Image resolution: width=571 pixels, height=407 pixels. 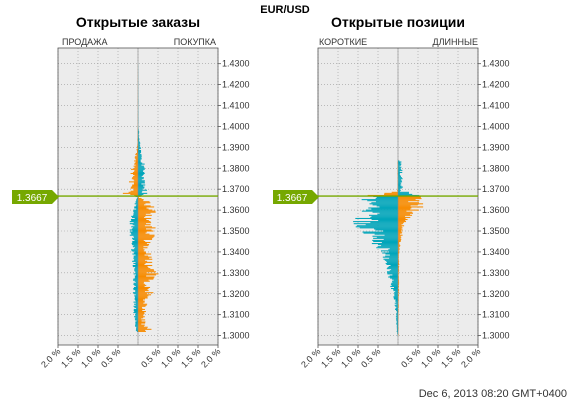 What do you see at coordinates (236, 85) in the screenshot?
I see `y-tick-label-orders: 1.4200` at bounding box center [236, 85].